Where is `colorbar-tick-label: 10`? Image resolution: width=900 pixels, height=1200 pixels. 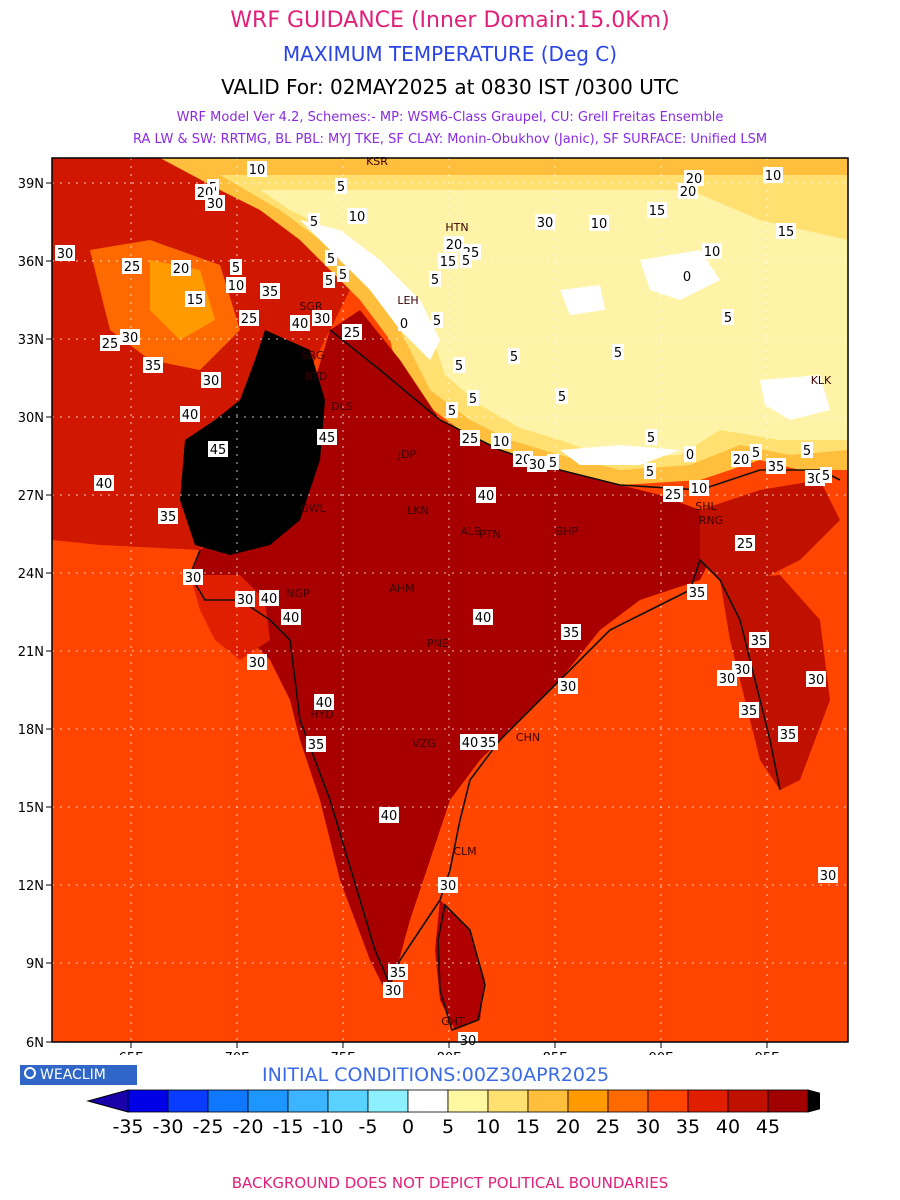 colorbar-tick-label: 10 is located at coordinates (488, 1127).